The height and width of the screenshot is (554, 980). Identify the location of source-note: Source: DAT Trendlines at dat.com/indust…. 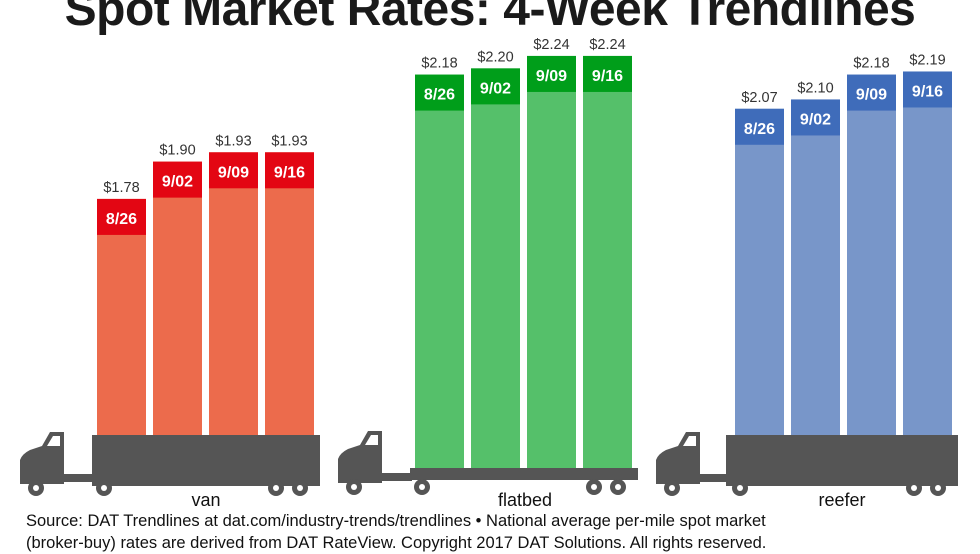
(496, 532).